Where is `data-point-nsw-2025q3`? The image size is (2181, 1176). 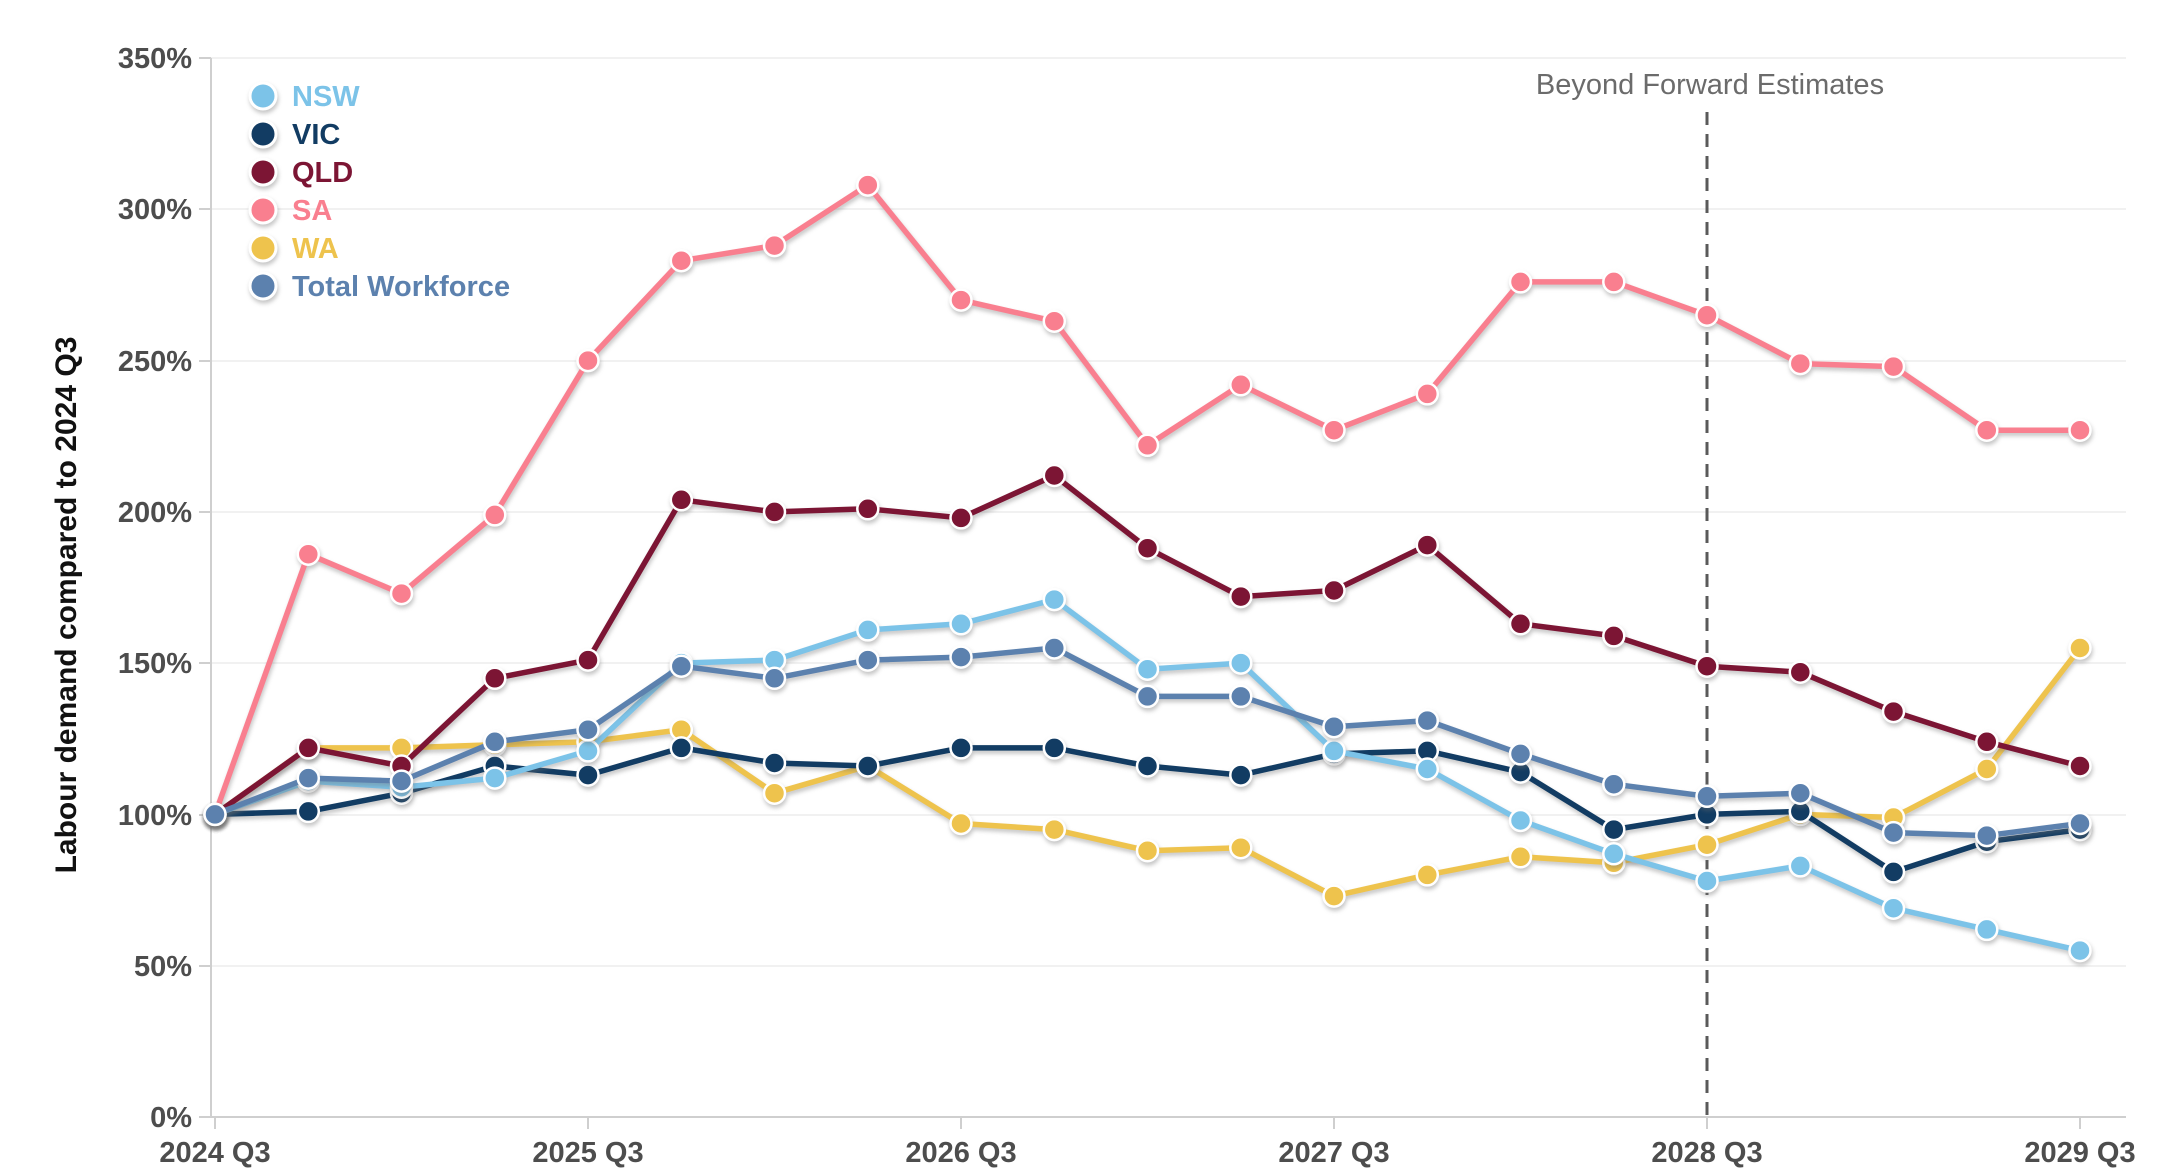
data-point-nsw-2025q3 is located at coordinates (588, 751).